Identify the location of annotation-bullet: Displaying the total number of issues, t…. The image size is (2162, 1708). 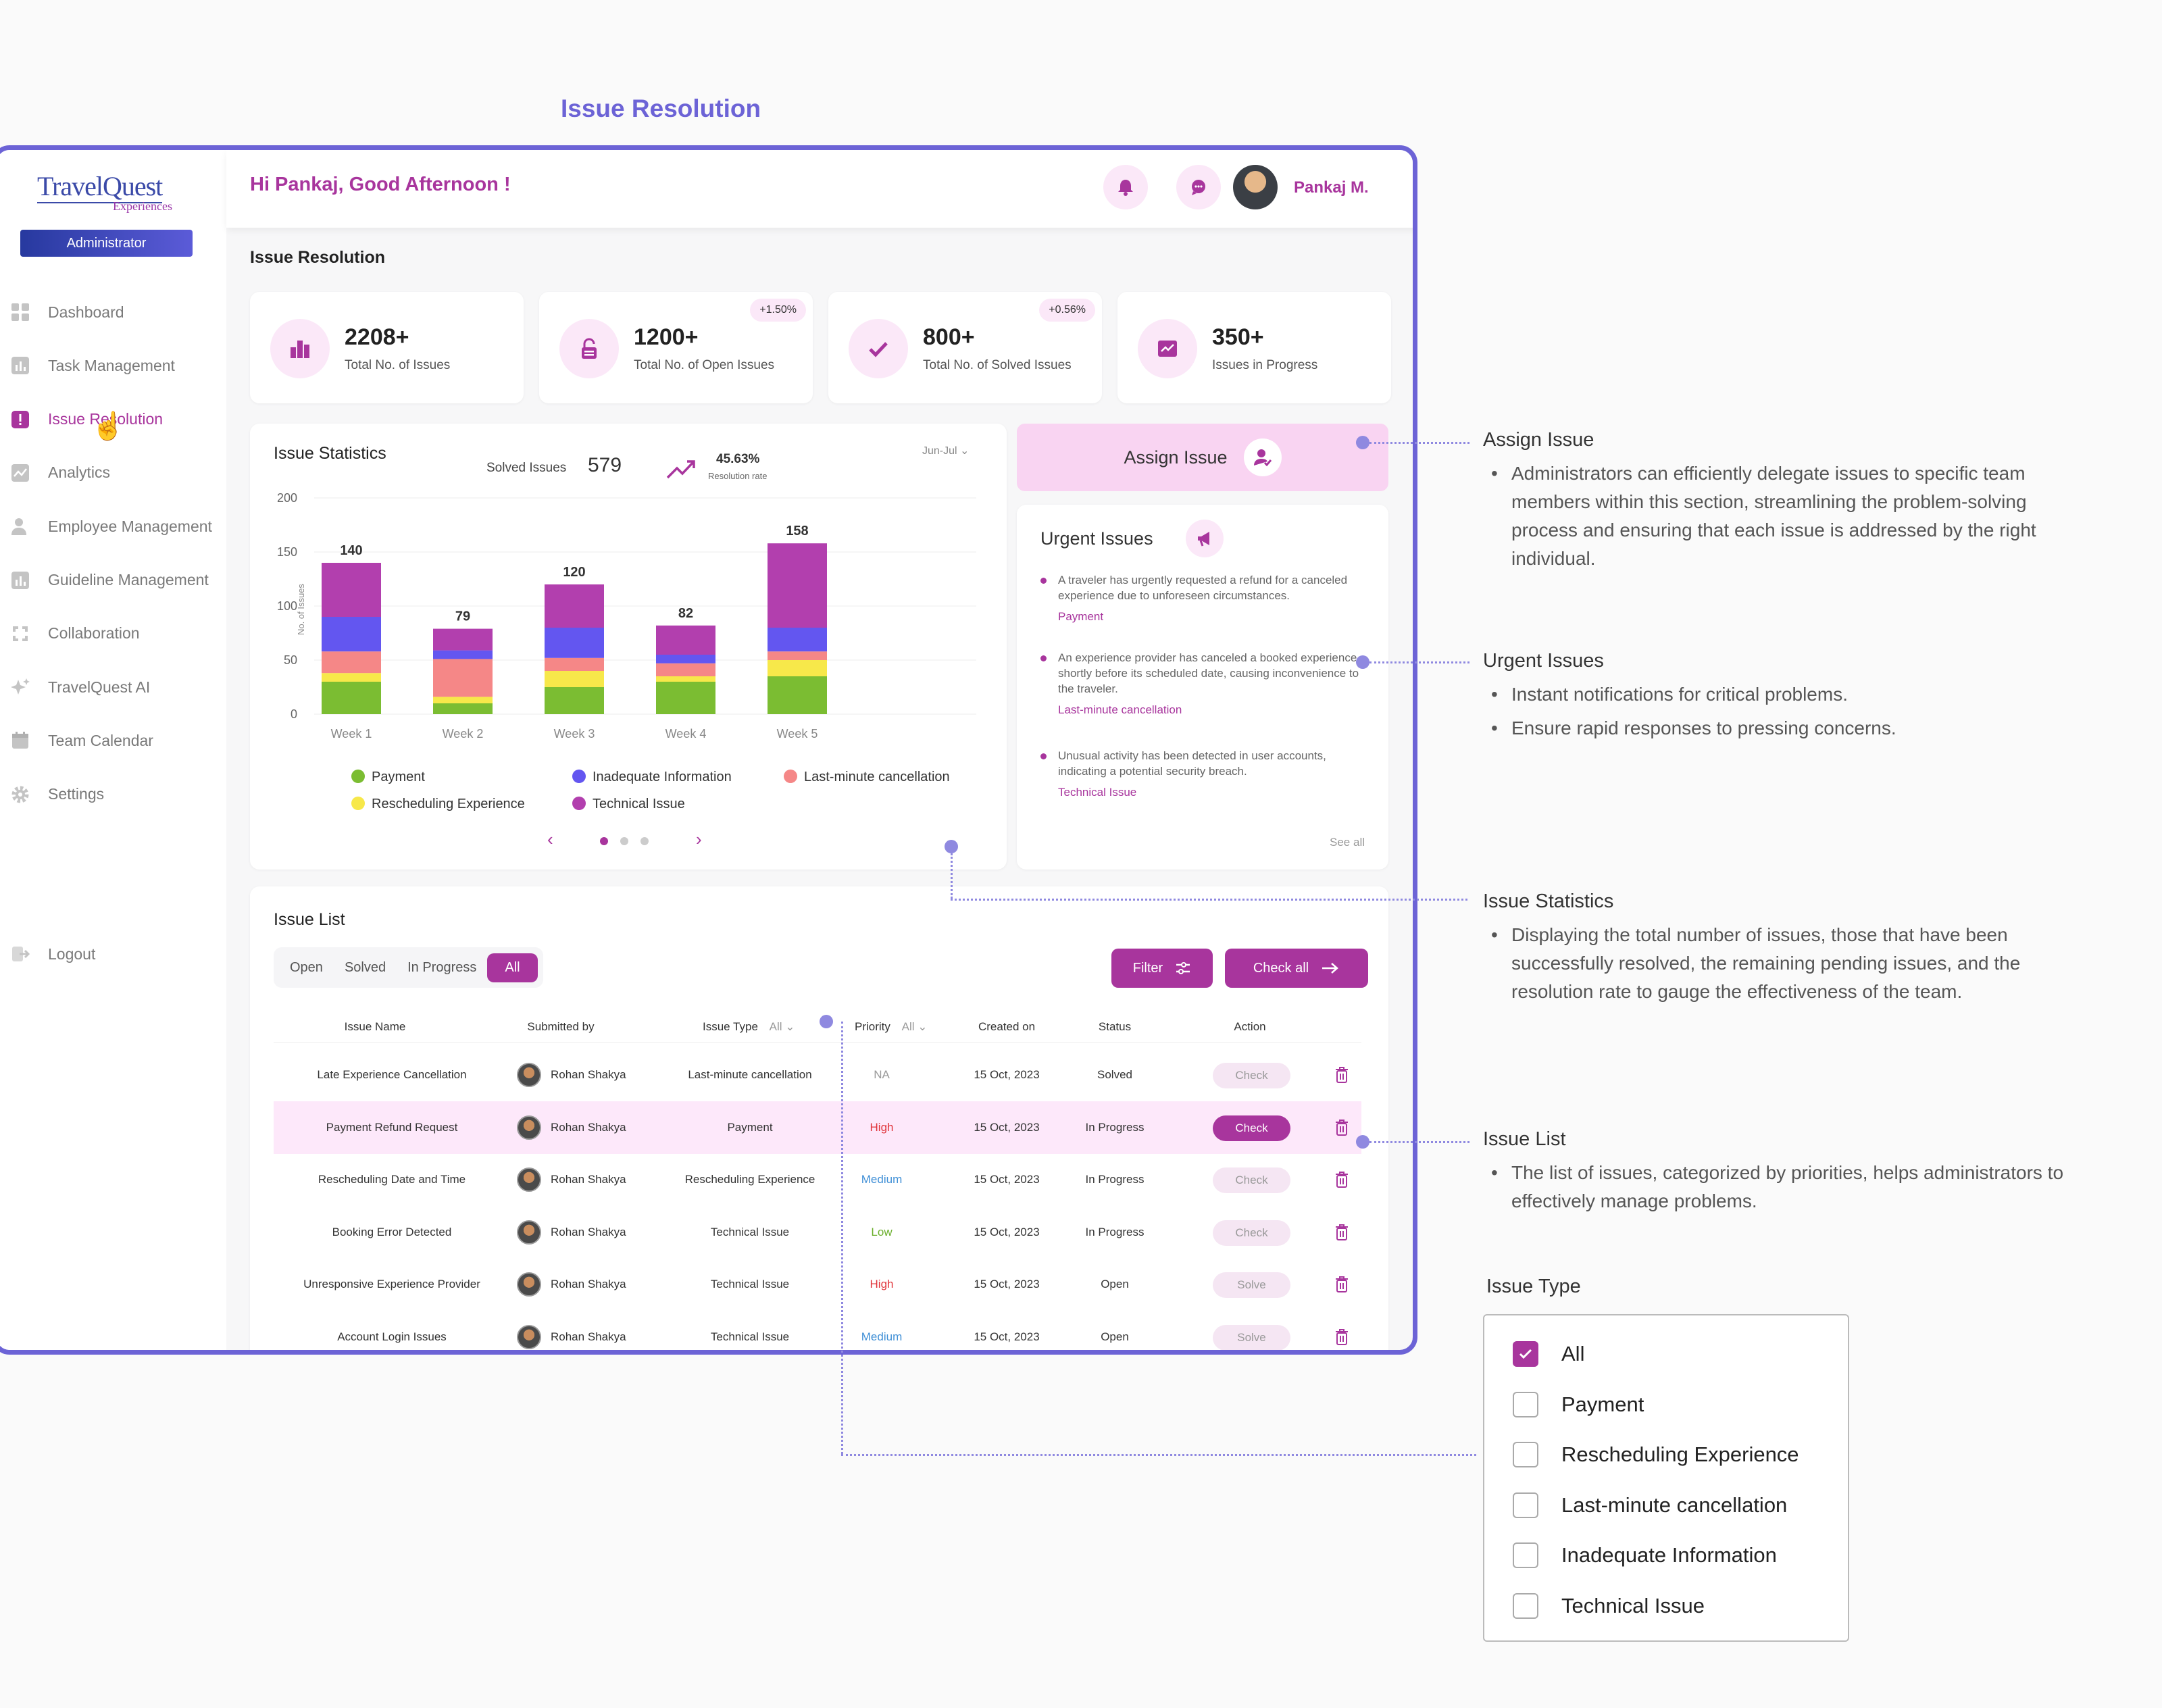
(1773, 964).